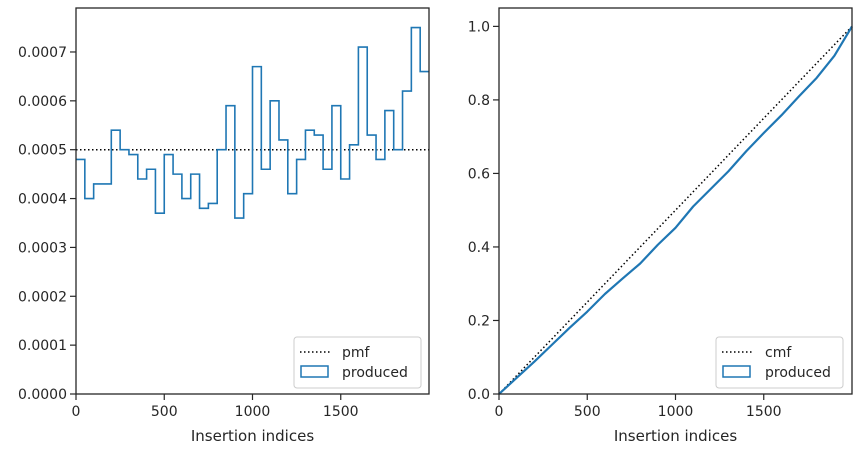  I want to click on pmf-y-tick-label: 0.0007, so click(42, 53).